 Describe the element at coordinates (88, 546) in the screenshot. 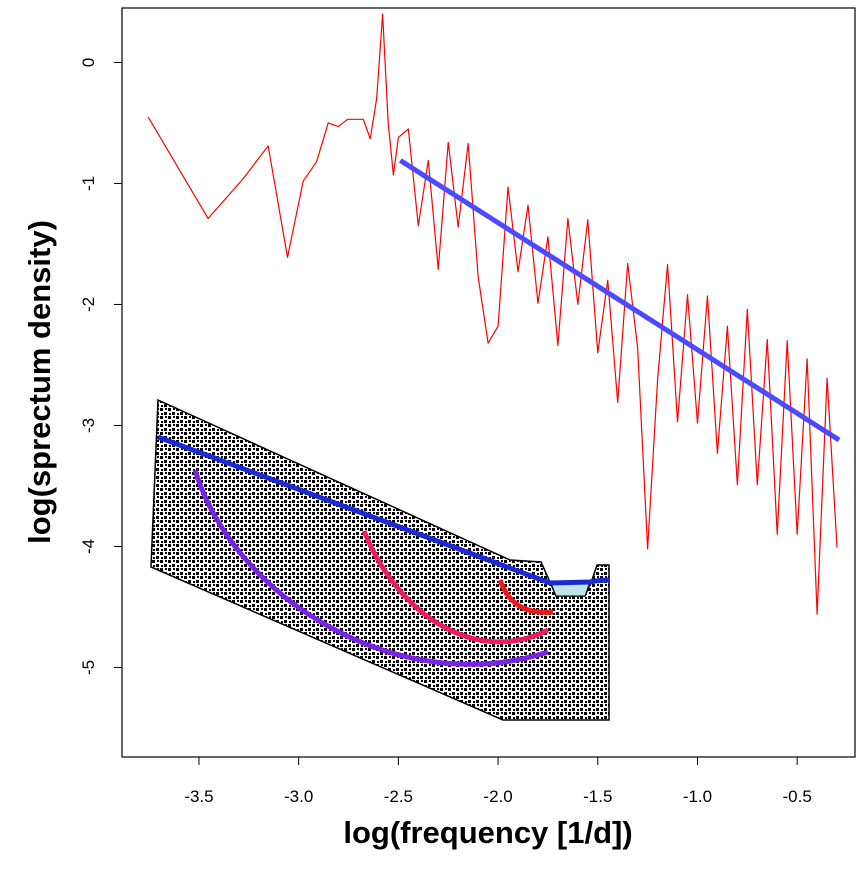

I see `y-tick-label: -4` at that location.